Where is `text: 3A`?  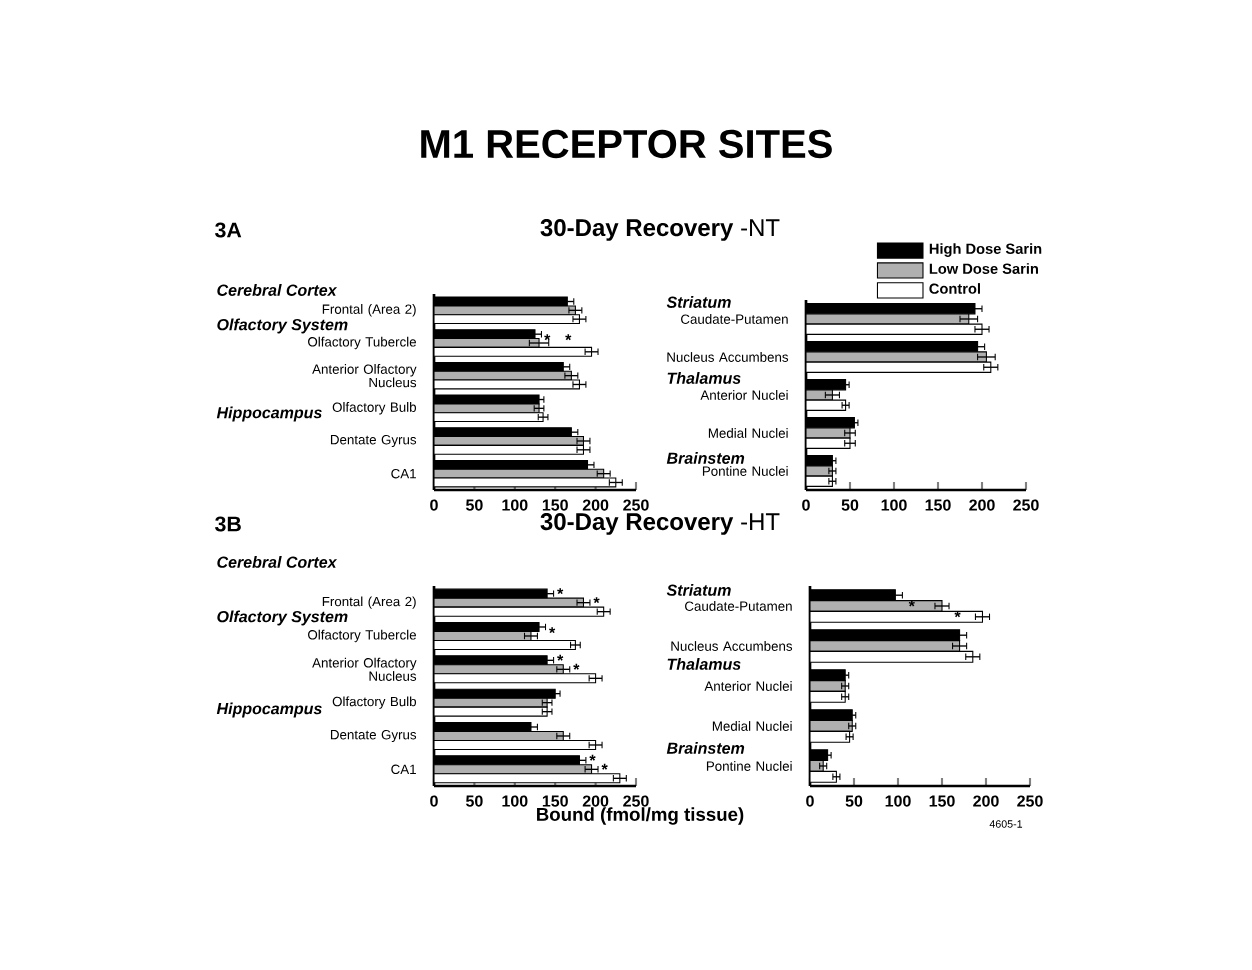
text: 3A is located at coordinates (228, 230).